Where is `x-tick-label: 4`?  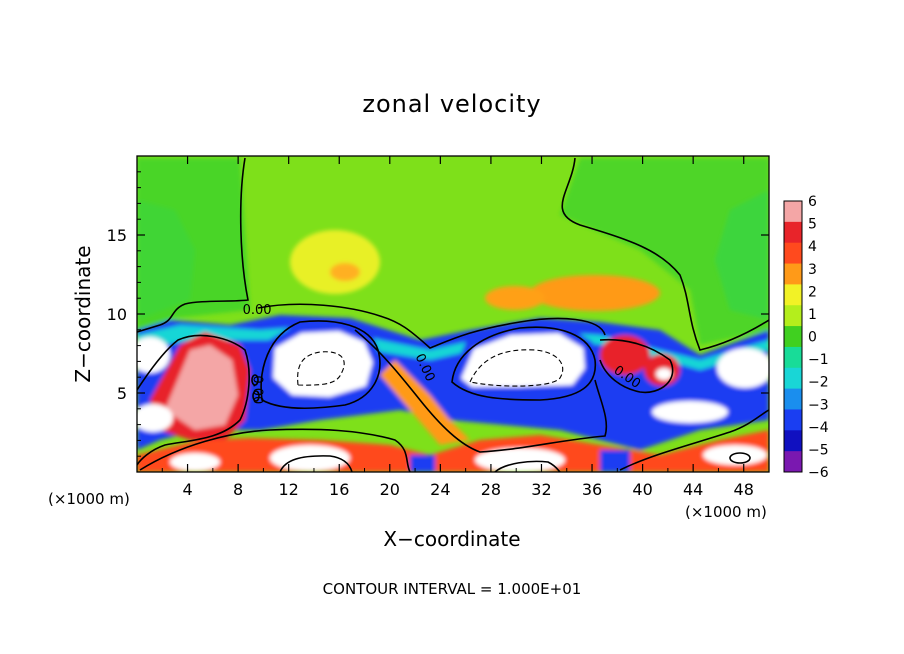
x-tick-label: 4 is located at coordinates (187, 489).